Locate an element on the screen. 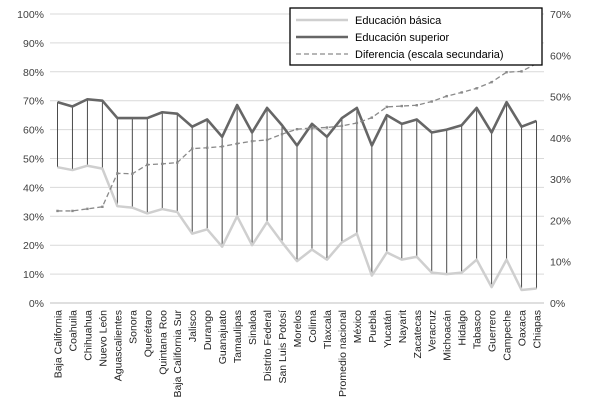 Image resolution: width=600 pixels, height=410 pixels. category-label: Coahuila is located at coordinates (73, 331).